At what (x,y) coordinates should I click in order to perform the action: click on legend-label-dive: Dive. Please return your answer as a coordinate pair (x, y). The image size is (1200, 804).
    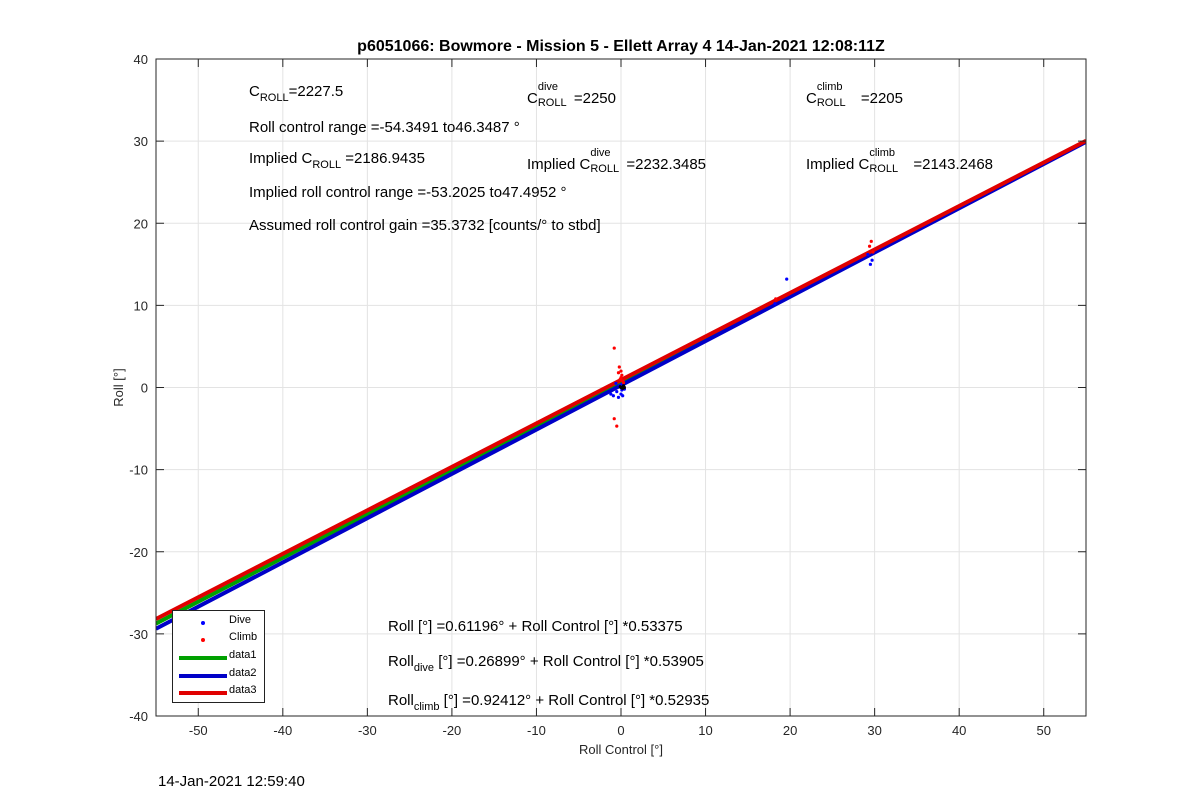
    Looking at the image, I should click on (240, 620).